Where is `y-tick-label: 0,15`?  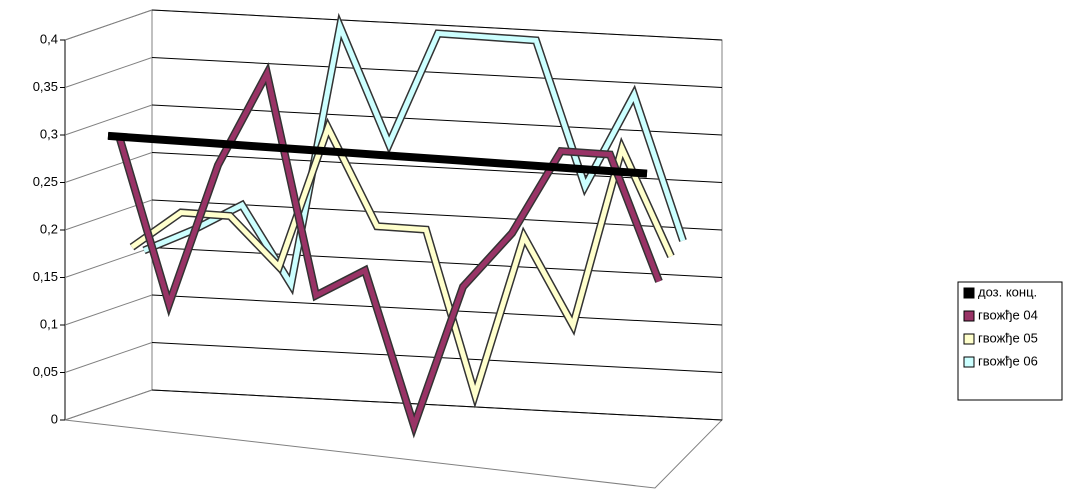
y-tick-label: 0,15 is located at coordinates (45, 276).